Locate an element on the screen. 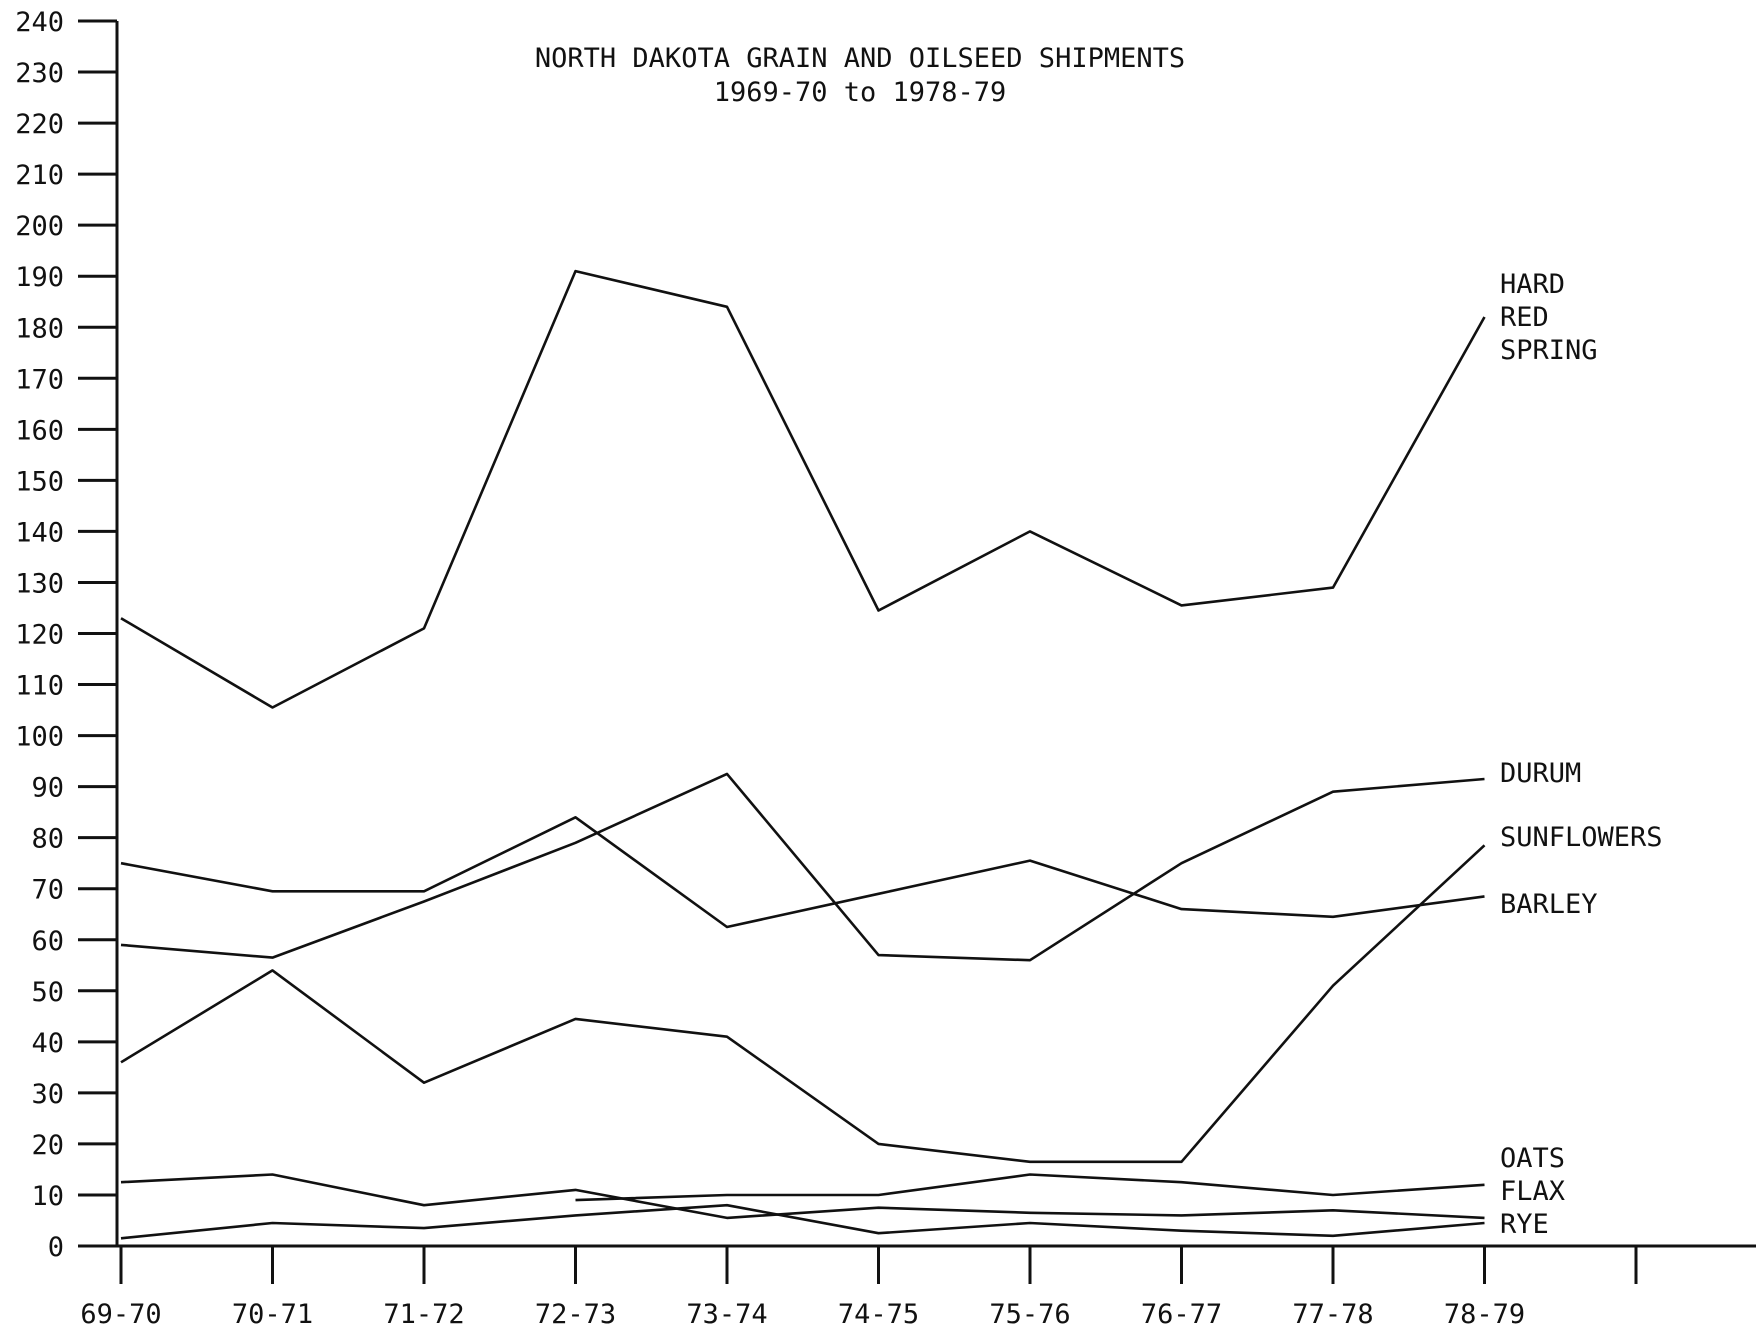 The height and width of the screenshot is (1333, 1756). y-tick-label: 50 is located at coordinates (47, 992).